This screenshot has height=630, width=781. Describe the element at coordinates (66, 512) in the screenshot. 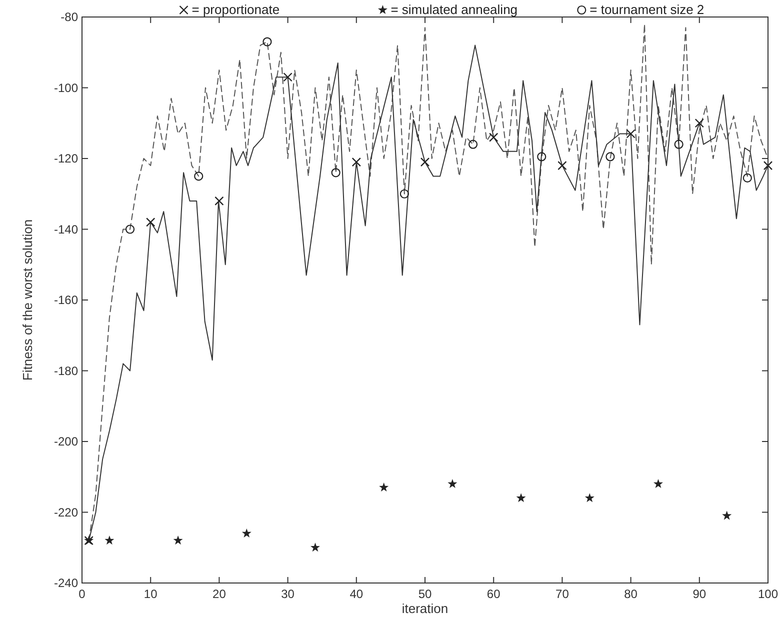

I see `y-tick-label: -220` at that location.